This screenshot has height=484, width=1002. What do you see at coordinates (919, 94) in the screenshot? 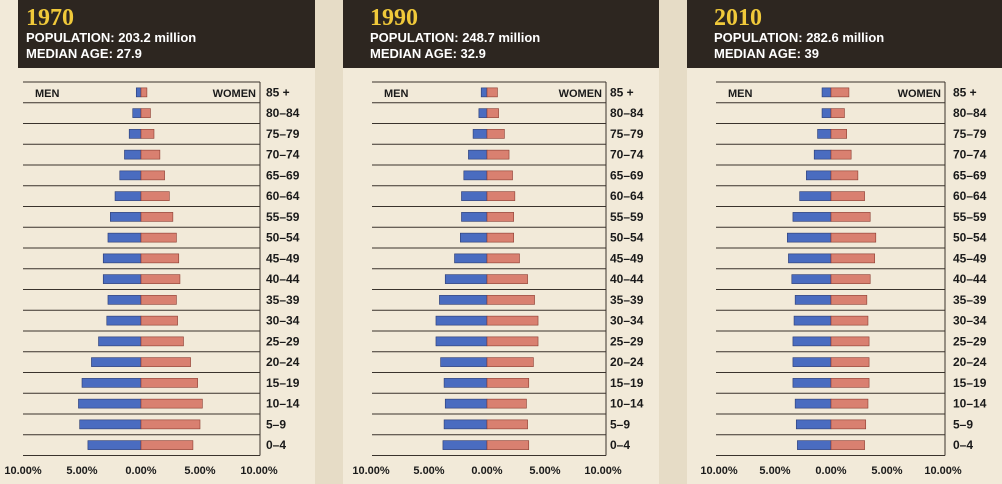
I see `women-label: WOMEN` at bounding box center [919, 94].